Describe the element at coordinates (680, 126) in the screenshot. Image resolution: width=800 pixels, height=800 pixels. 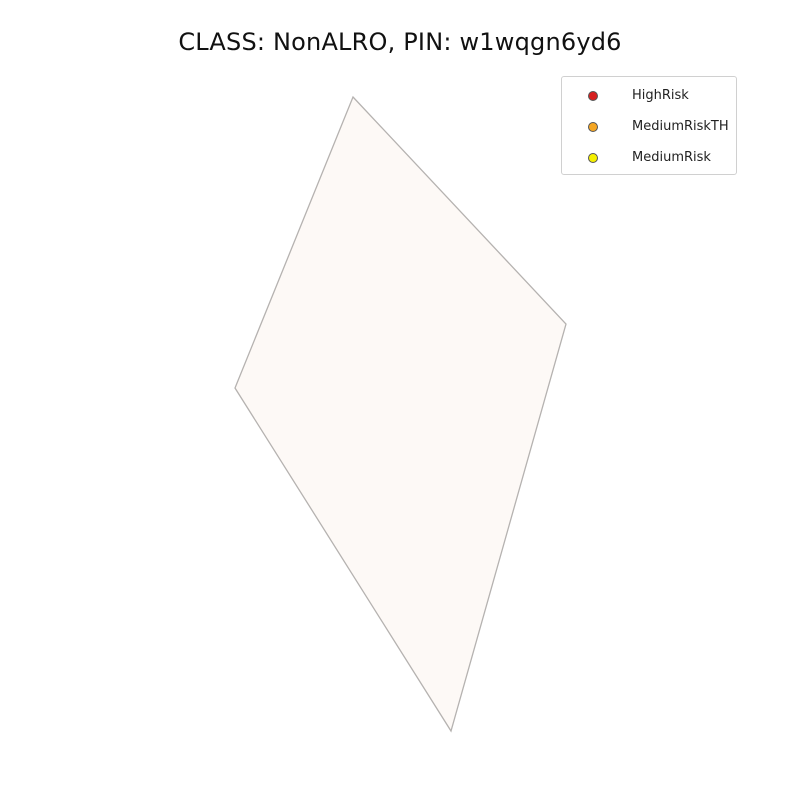
I see `legend-label: MediumRiskTH` at that location.